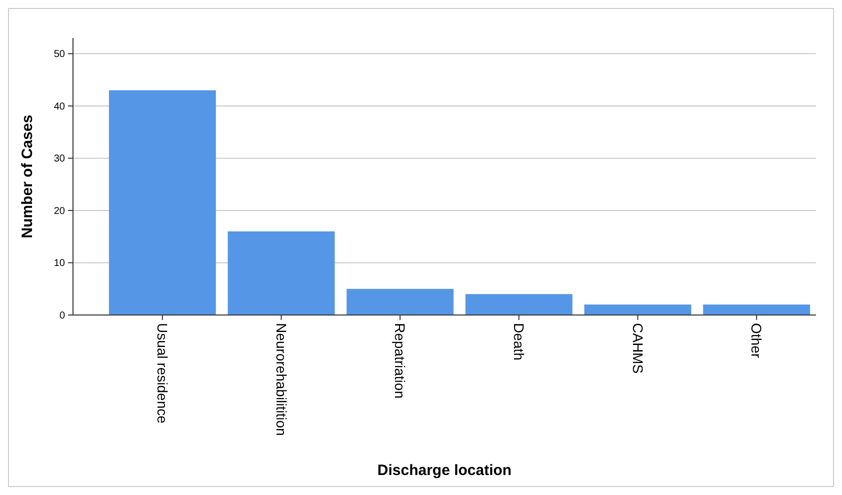  I want to click on x-tick-label: CAHMS, so click(638, 348).